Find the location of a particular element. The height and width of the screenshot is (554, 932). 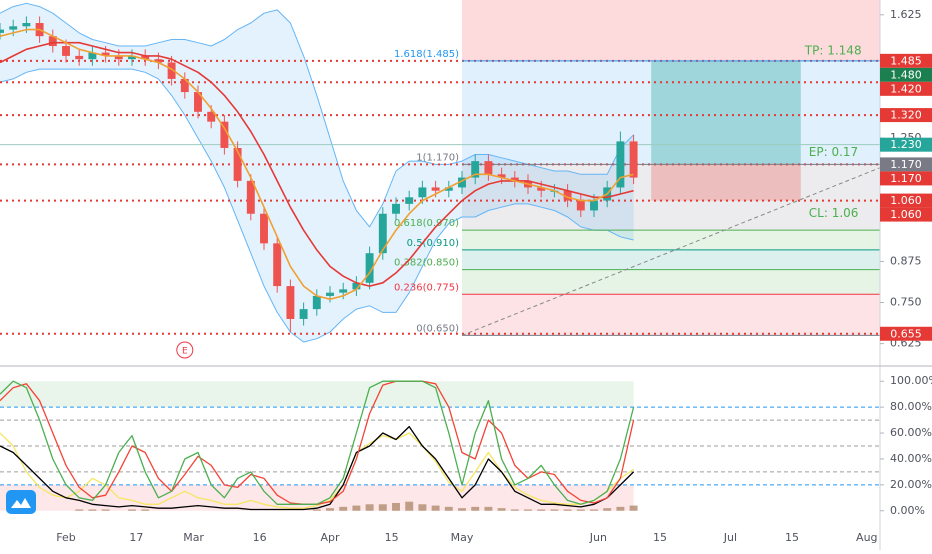

trend-line is located at coordinates (671, 251).